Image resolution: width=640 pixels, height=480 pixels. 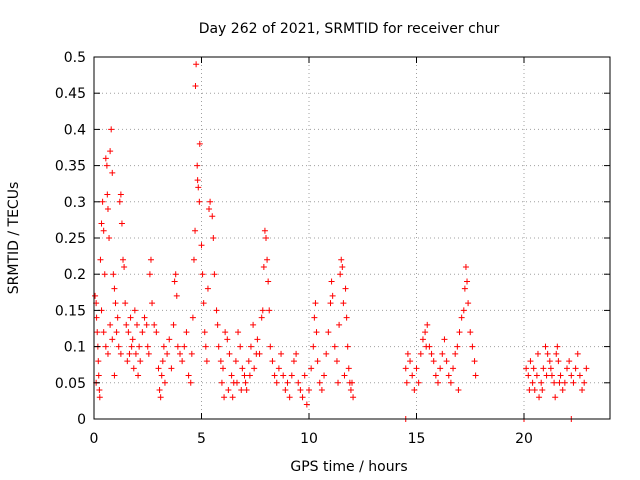 What do you see at coordinates (14, 238) in the screenshot?
I see `y-axis-label: SRMTID / TECUs` at bounding box center [14, 238].